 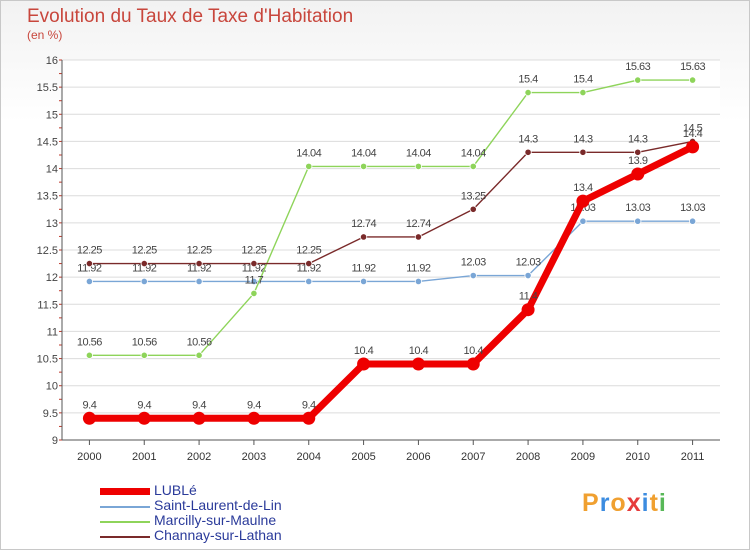 I want to click on data-label: 13.4, so click(x=583, y=188).